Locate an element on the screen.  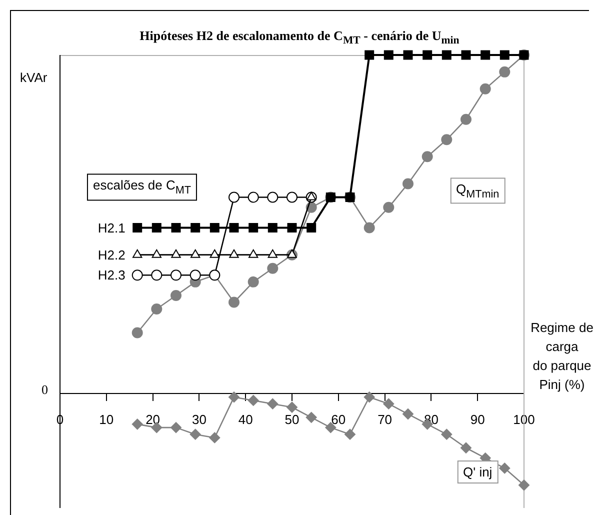
series-label: Q' inj is located at coordinates (477, 472).